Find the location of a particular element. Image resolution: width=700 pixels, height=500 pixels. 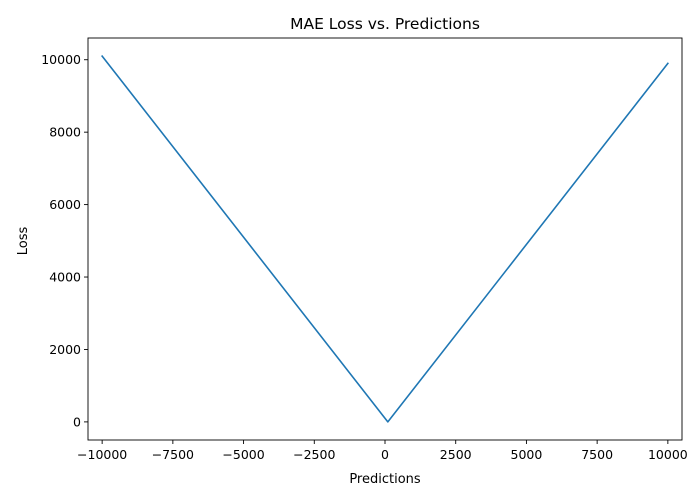

x-axis-label: Predictions is located at coordinates (385, 479).